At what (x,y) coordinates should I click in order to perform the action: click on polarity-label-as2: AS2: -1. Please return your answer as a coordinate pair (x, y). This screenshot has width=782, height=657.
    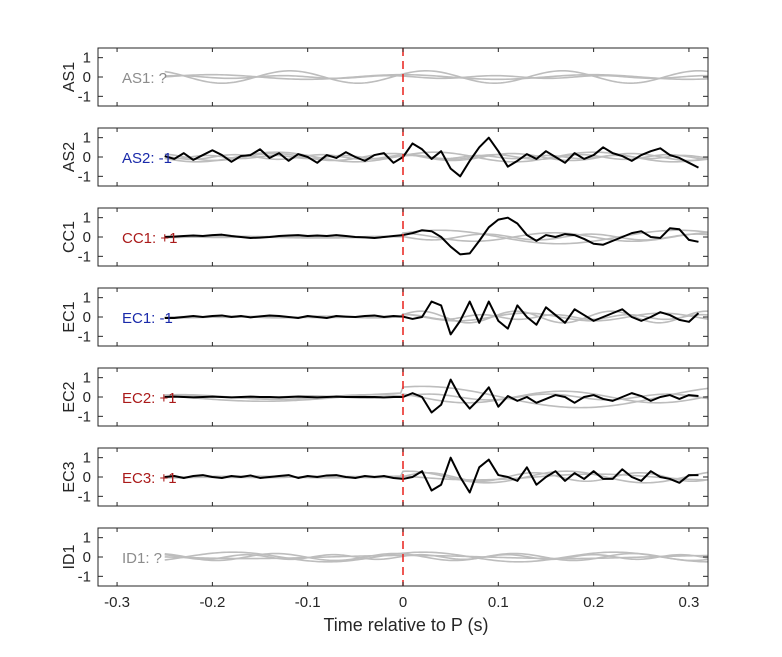
    Looking at the image, I should click on (147, 158).